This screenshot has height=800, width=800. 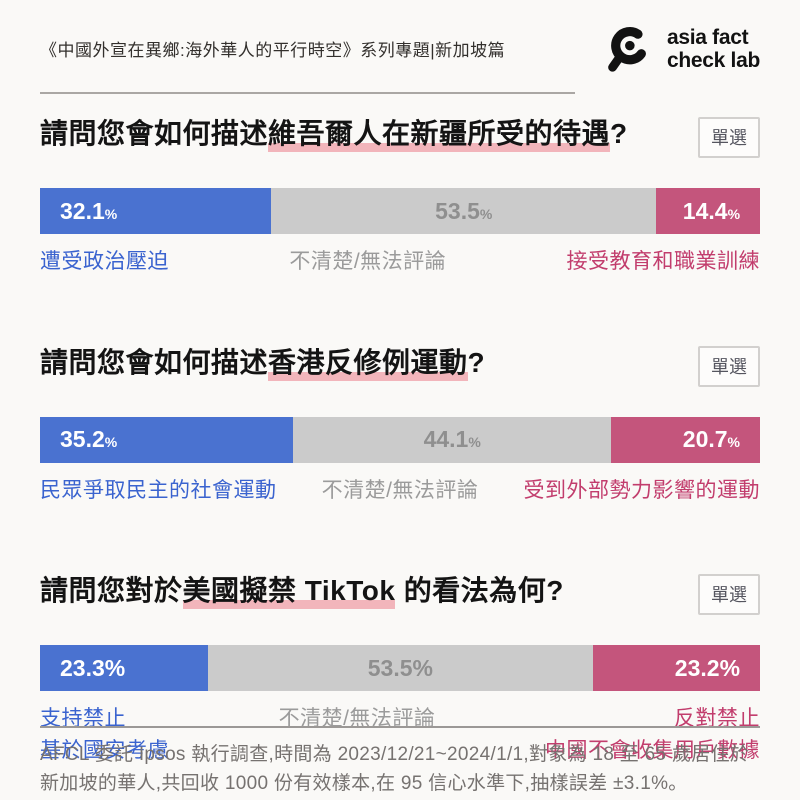 I want to click on answer-label-pink: 反對禁止 中國不會收集用戶數據, so click(x=652, y=734).